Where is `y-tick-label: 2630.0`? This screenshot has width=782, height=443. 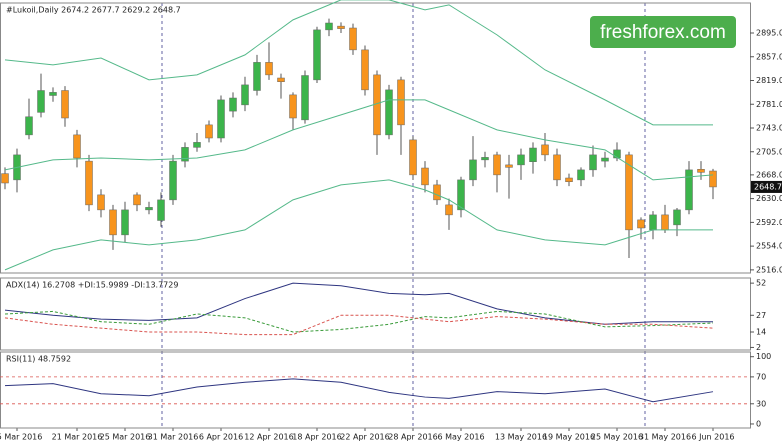 y-tick-label: 2630.0 is located at coordinates (769, 198).